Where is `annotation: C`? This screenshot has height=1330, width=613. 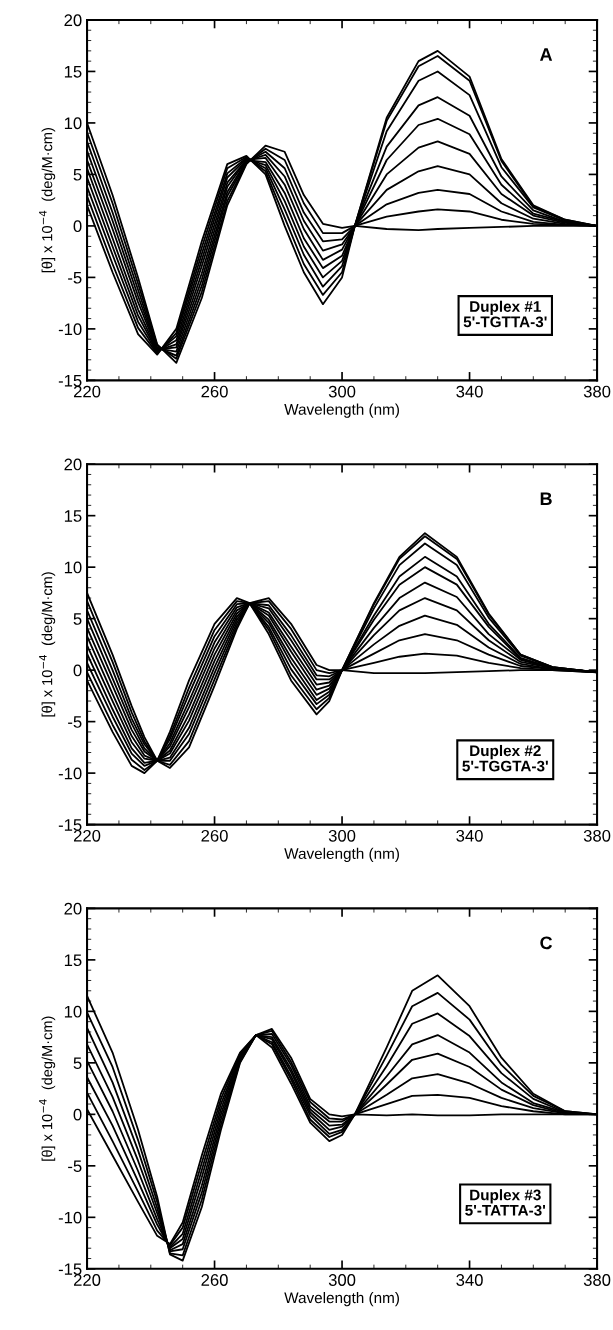 annotation: C is located at coordinates (546, 943).